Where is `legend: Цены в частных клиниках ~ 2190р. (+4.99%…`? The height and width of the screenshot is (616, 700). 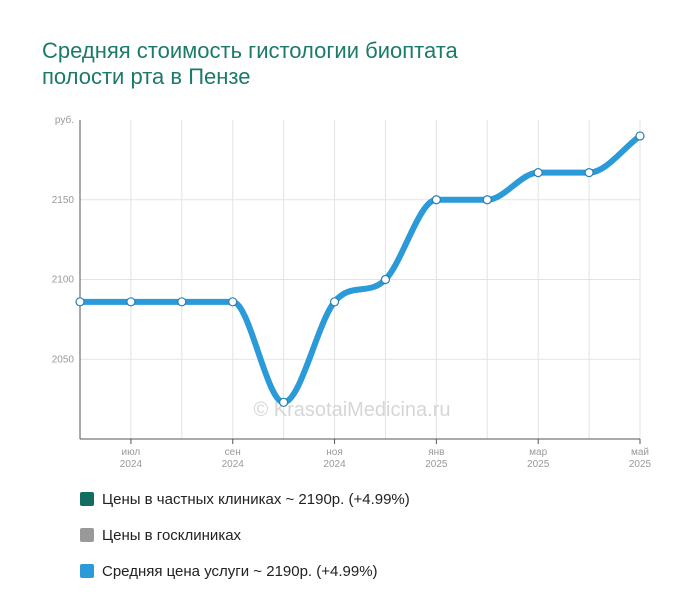 legend: Цены в частных клиниках ~ 2190р. (+4.99%… is located at coordinates (245, 542).